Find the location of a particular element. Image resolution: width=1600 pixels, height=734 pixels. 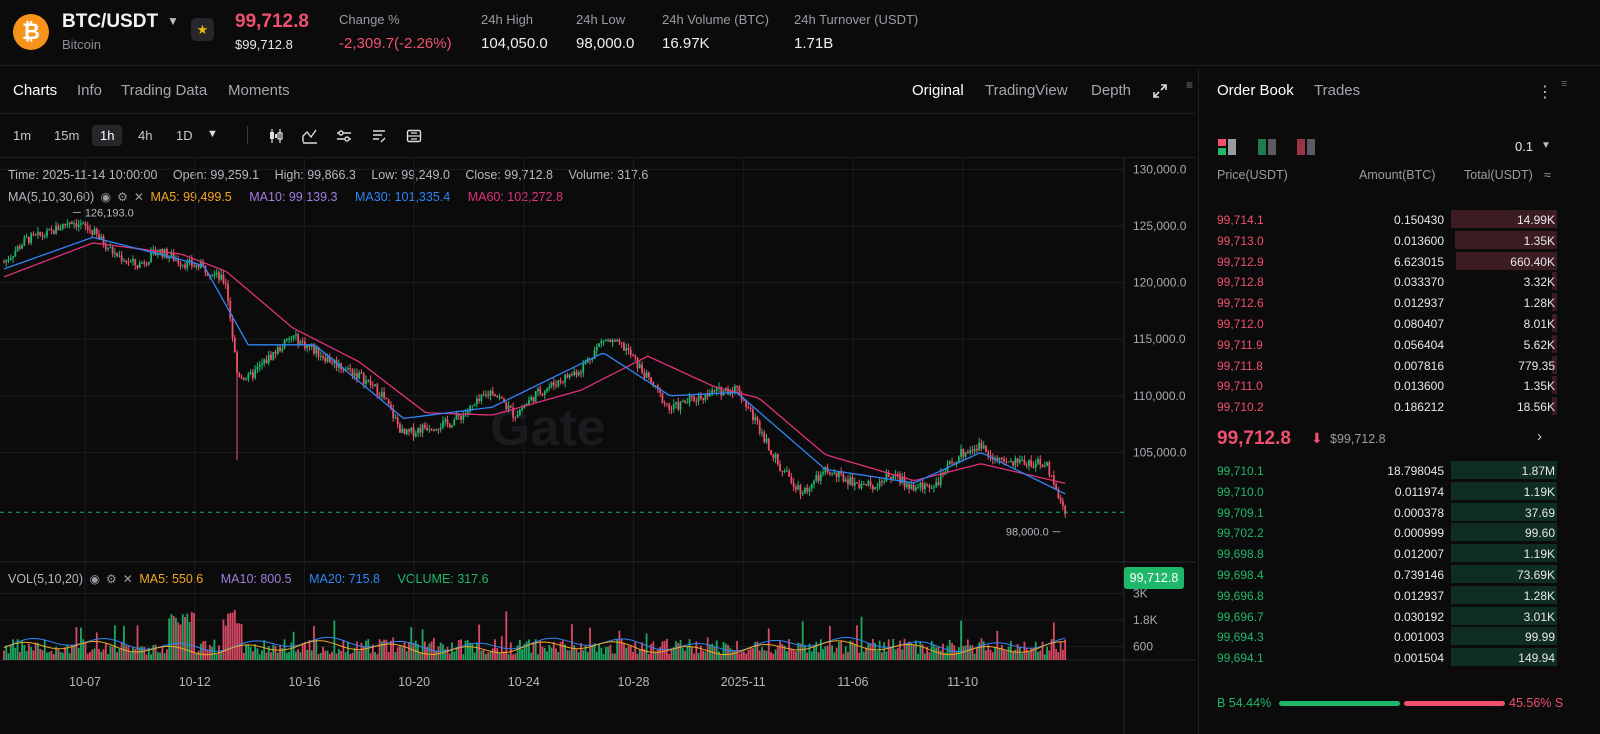

ask-row: 99,712.9 6.623015 660.40K is located at coordinates (1399, 261).